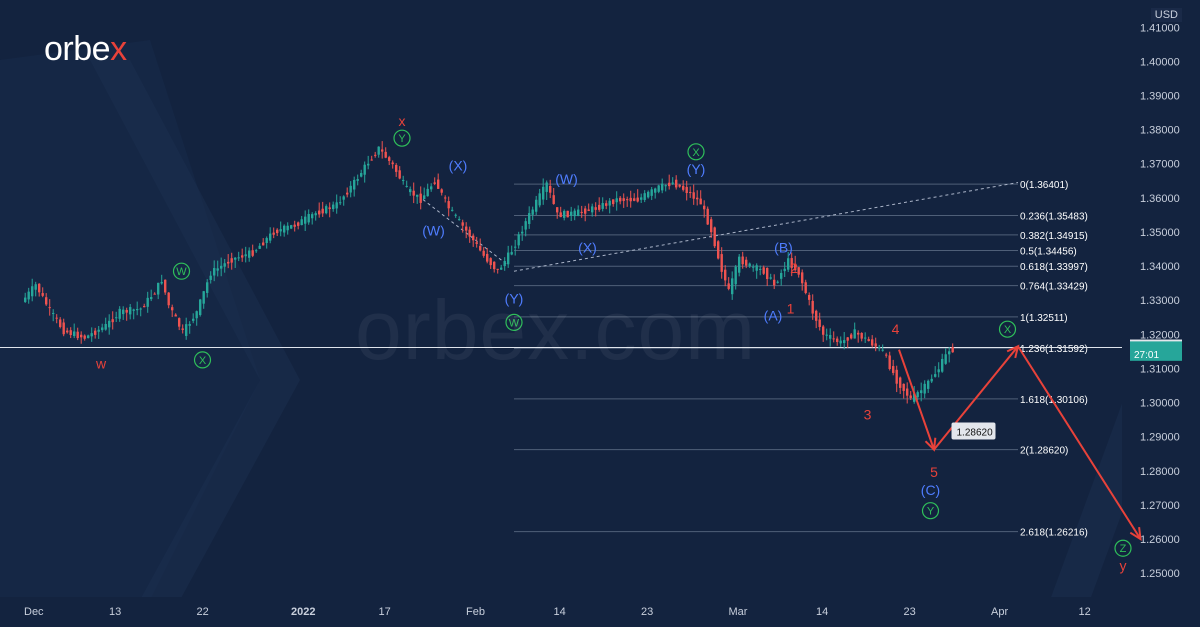 This screenshot has height=627, width=1200. Describe the element at coordinates (1161, 313) in the screenshot. I see `y-axis-panel` at that location.